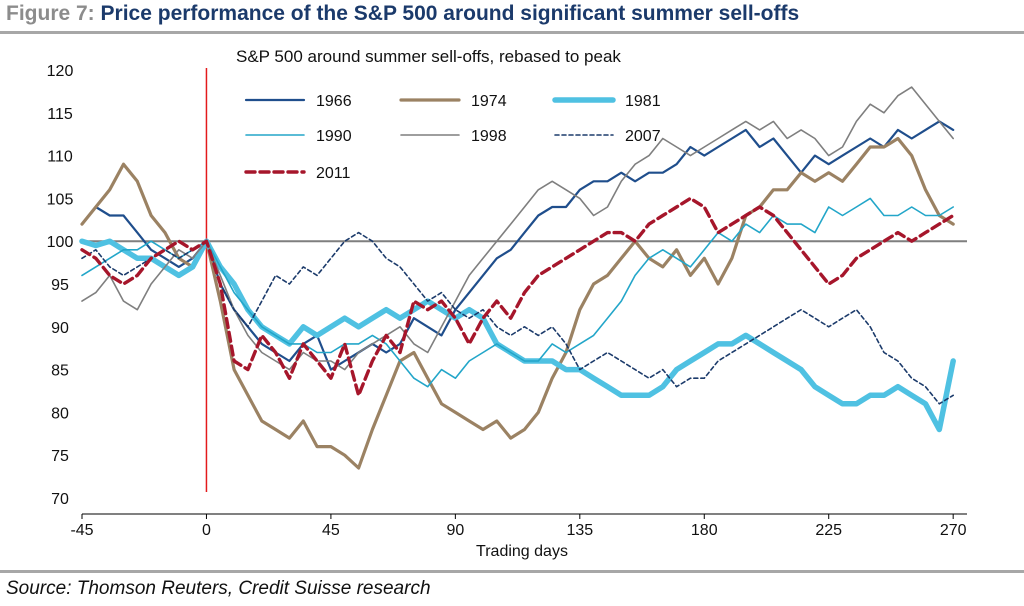  I want to click on y-tick-label: 75, so click(60, 456).